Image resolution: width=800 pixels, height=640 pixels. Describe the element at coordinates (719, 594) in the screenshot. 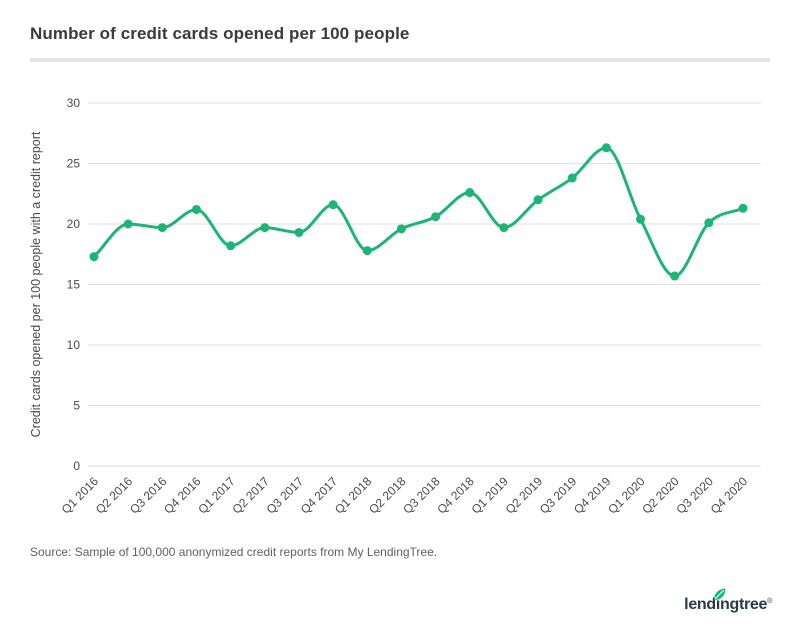

I see `leaf-icon` at that location.